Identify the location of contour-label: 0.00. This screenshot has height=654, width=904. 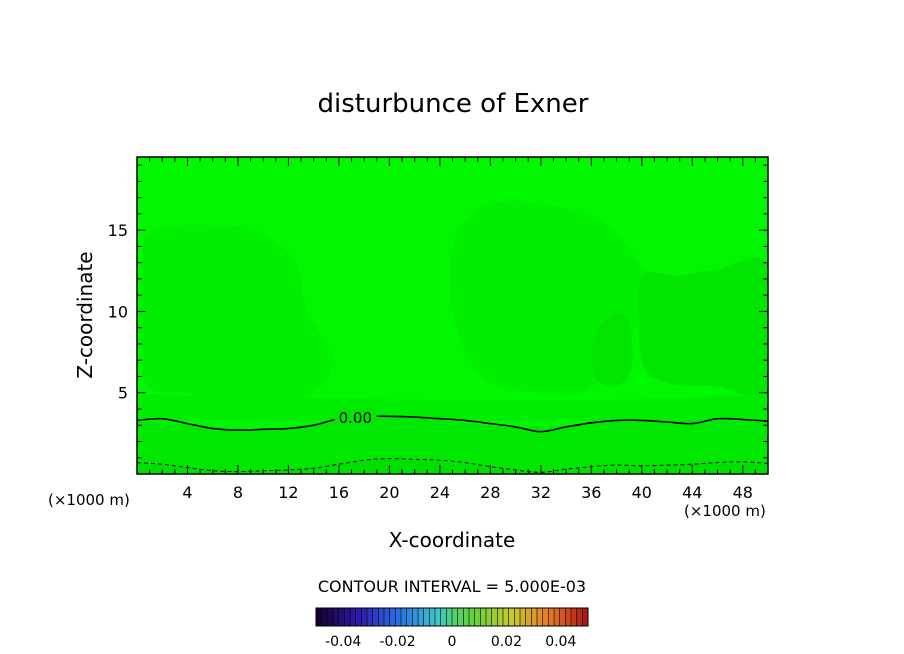
(355, 418).